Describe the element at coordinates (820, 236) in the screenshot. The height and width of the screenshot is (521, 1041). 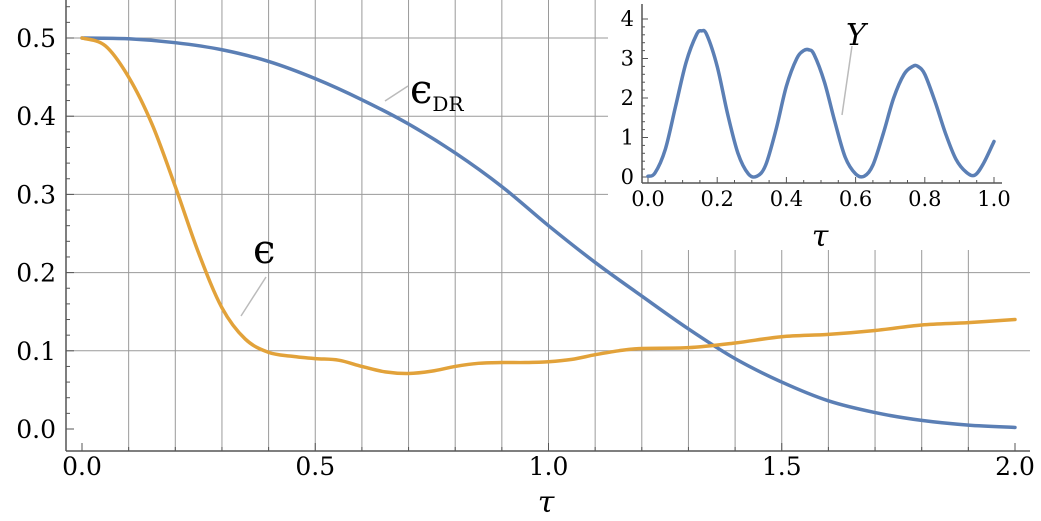
I see `inset-x-axis-label: τ` at that location.